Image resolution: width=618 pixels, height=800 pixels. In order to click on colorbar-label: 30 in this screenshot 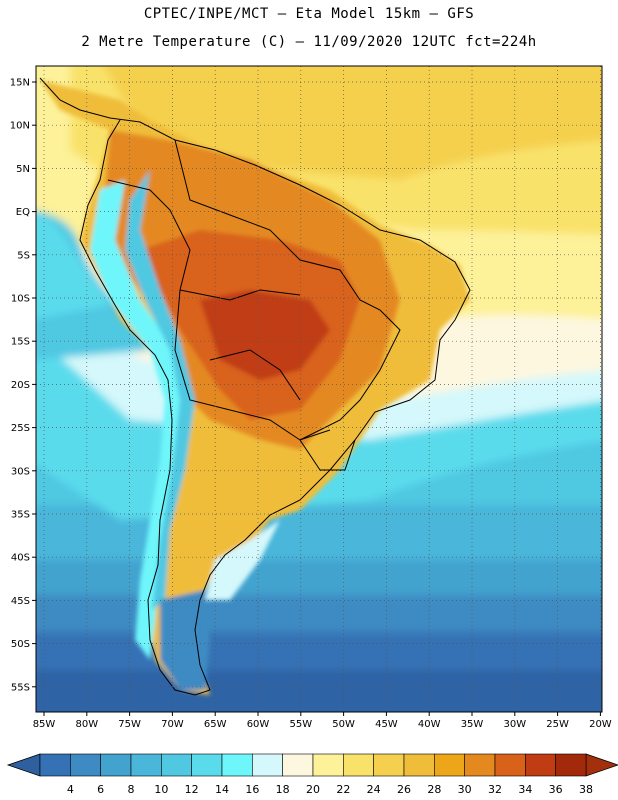, I will do `click(465, 789)`.